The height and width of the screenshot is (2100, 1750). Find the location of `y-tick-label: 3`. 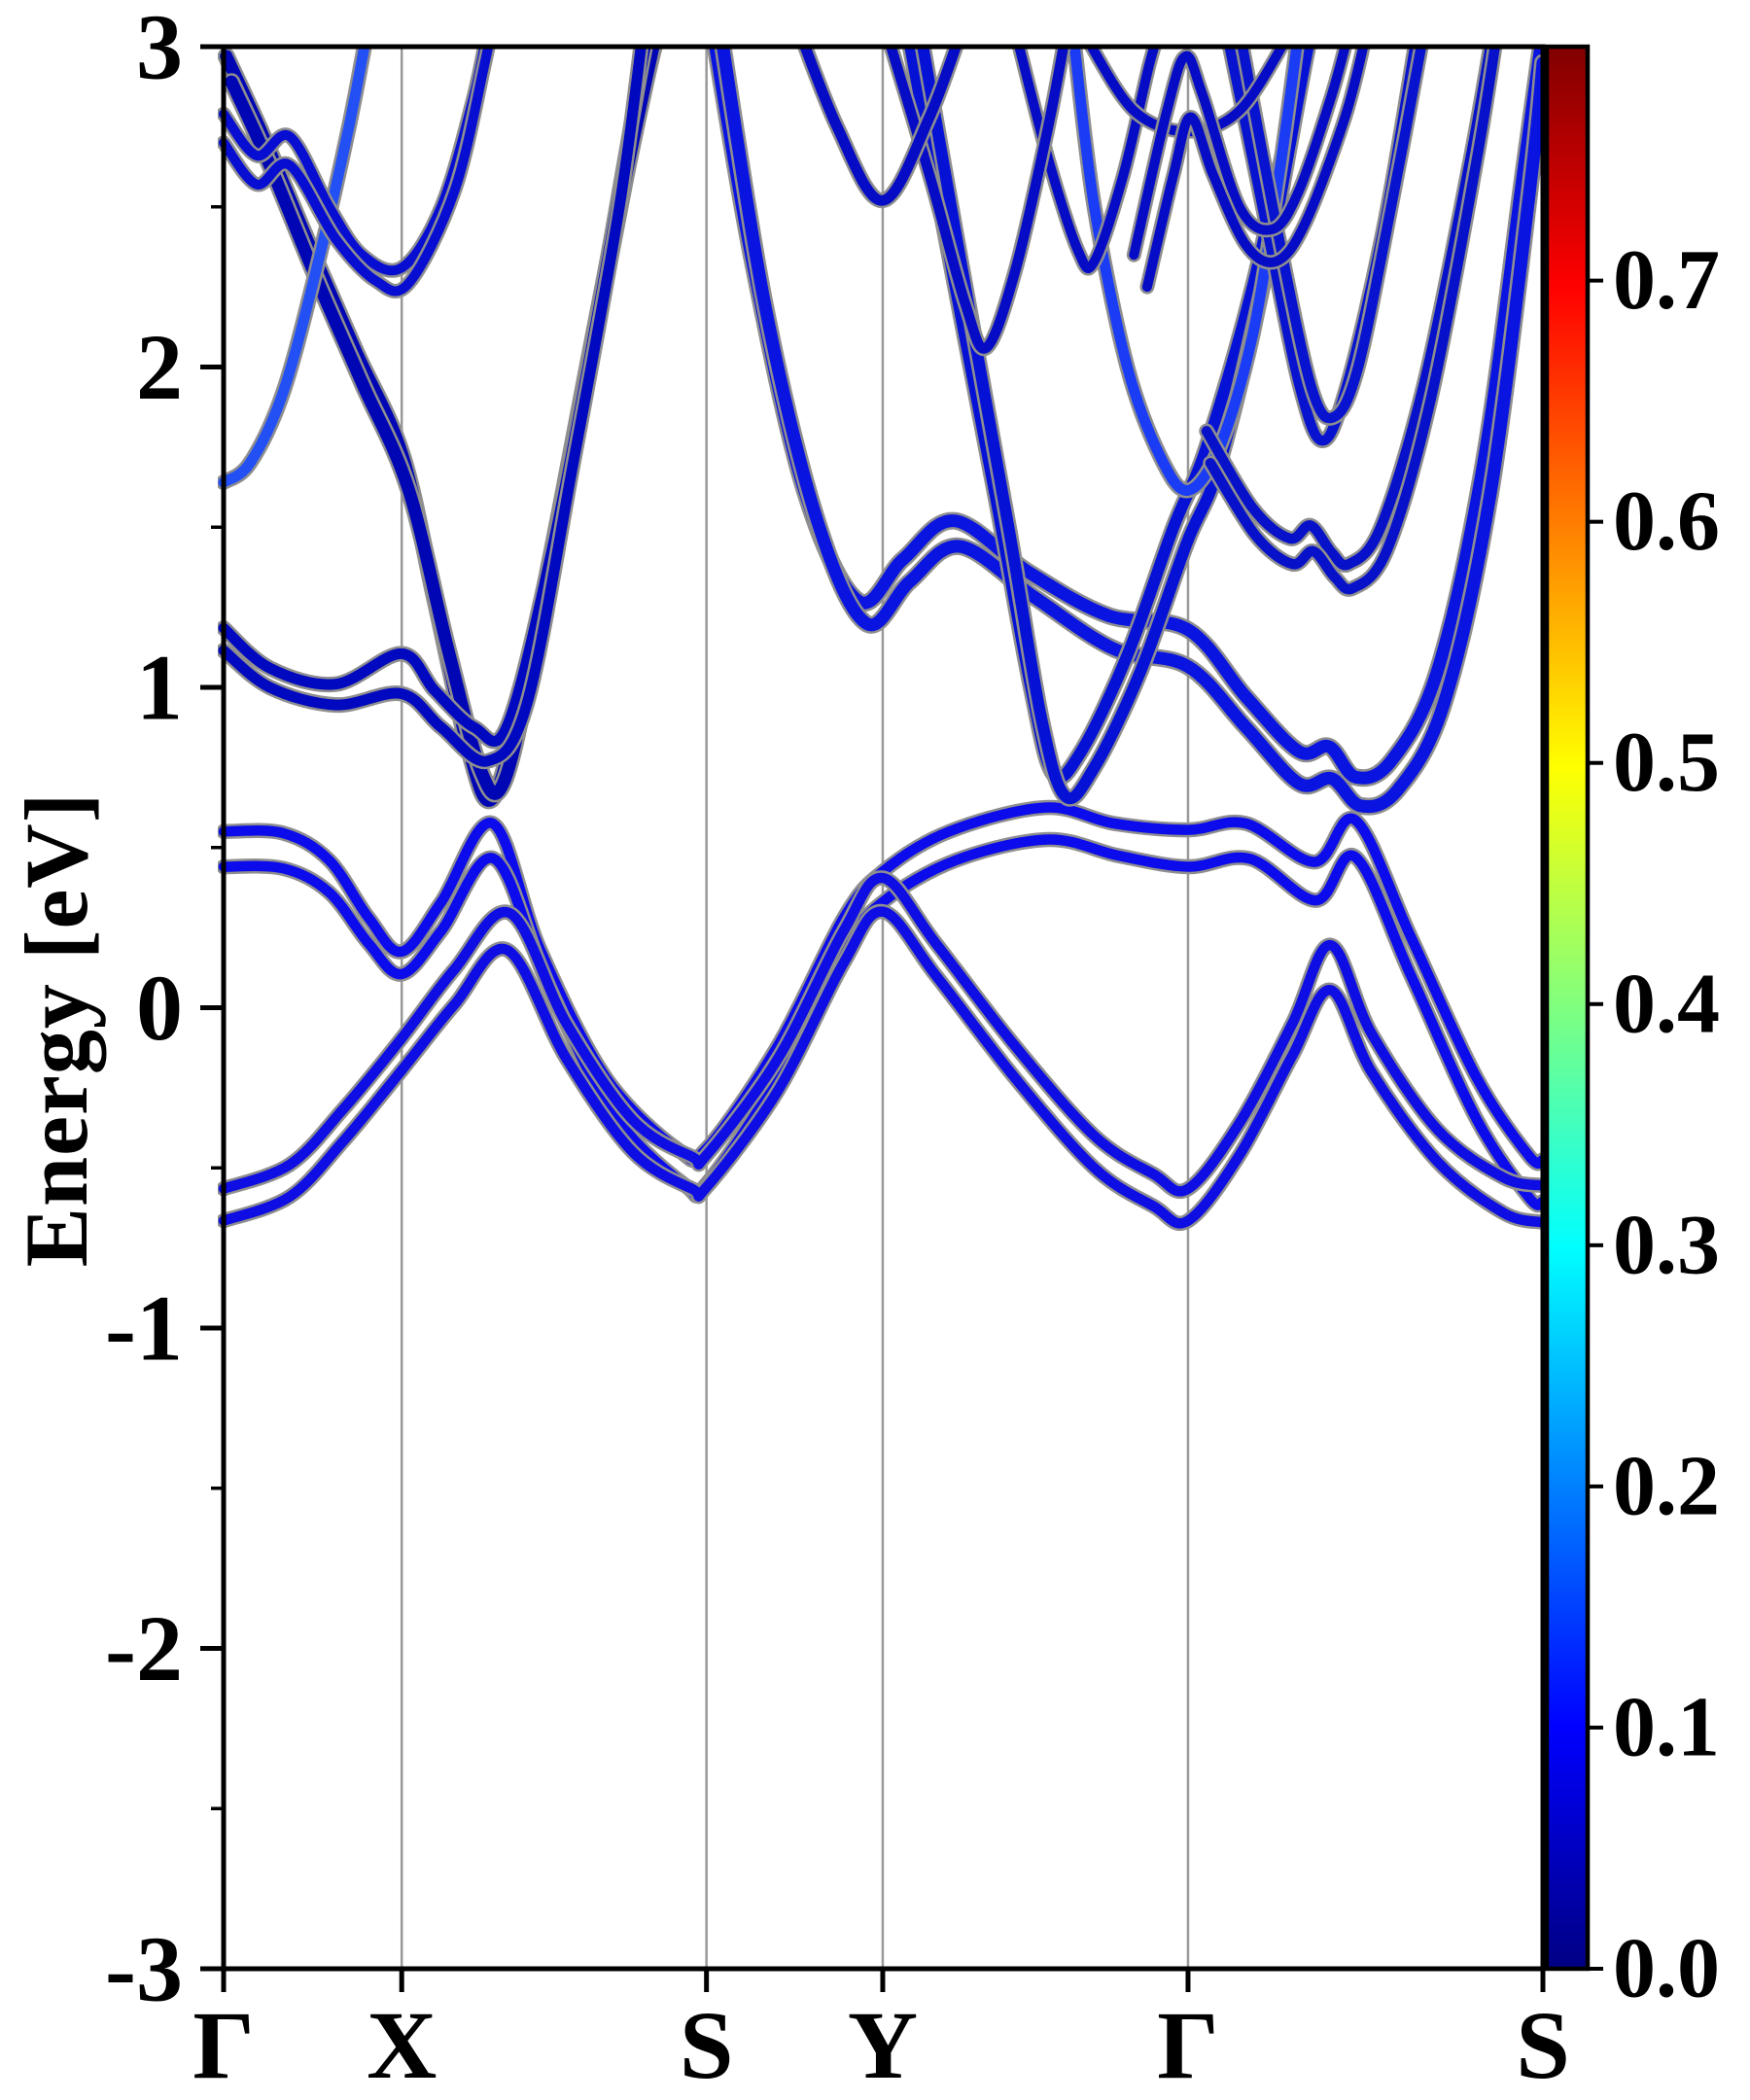

y-tick-label: 3 is located at coordinates (159, 49).